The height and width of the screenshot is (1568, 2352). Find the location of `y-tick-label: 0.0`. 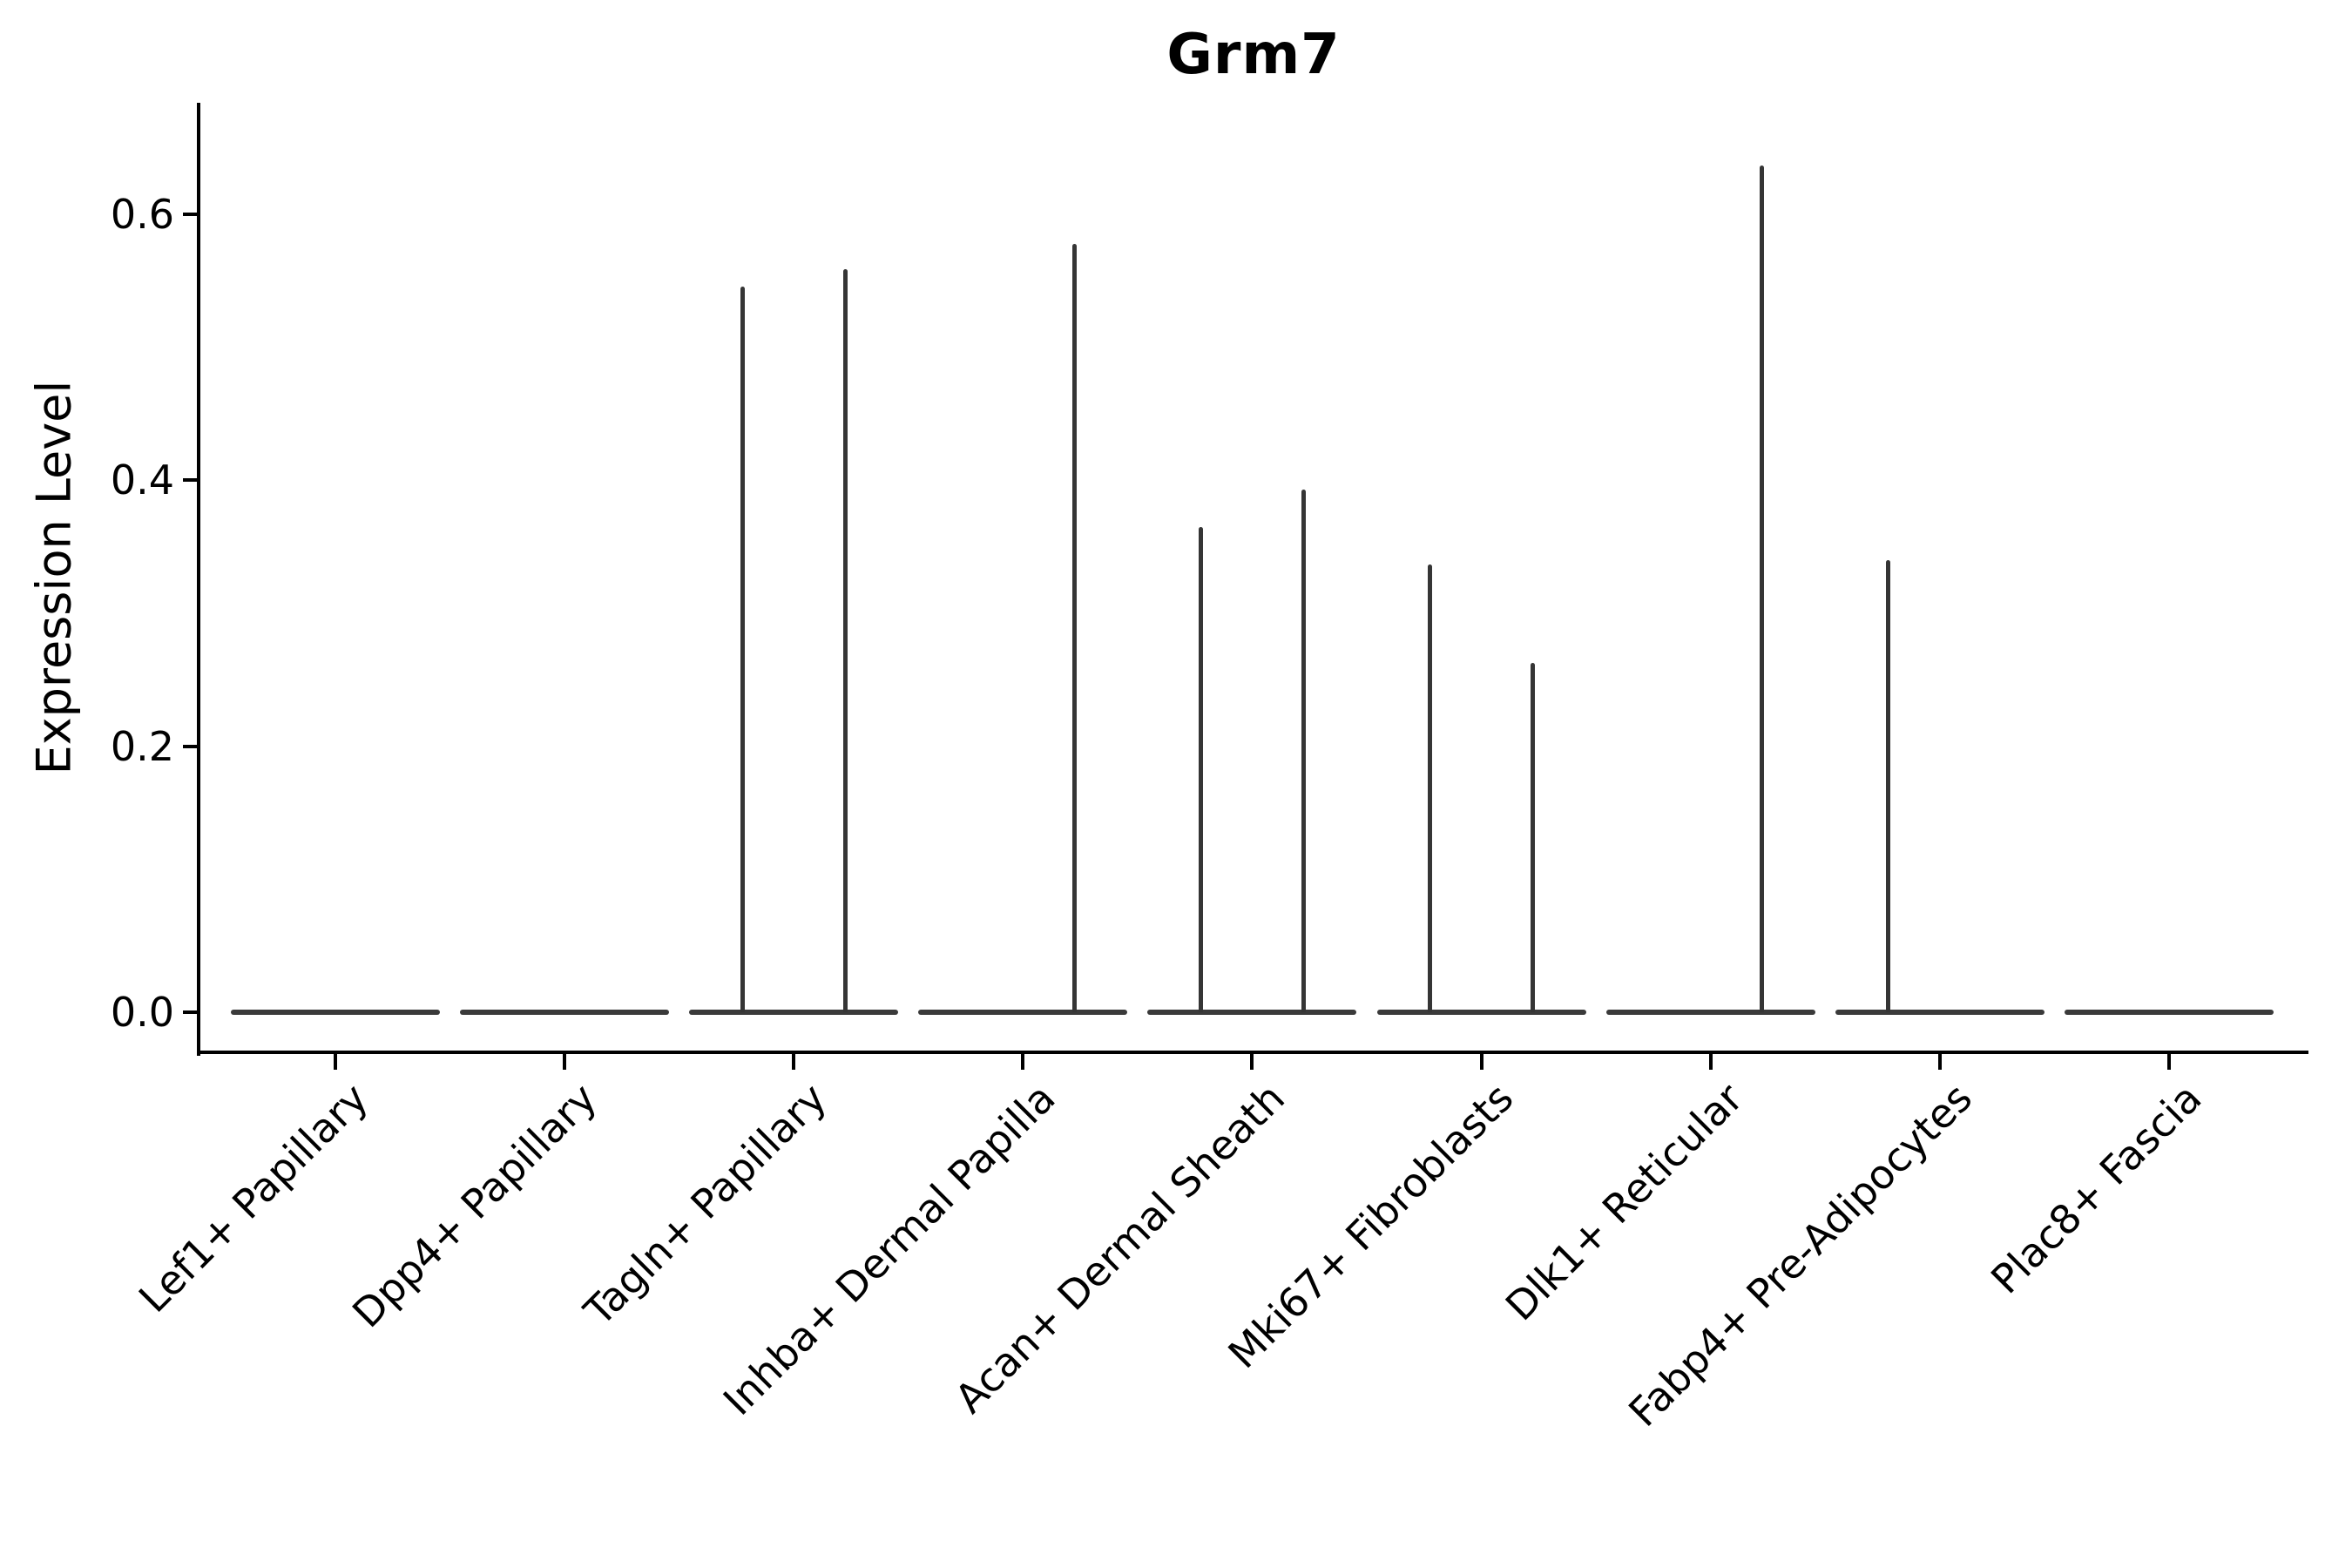

y-tick-label: 0.0 is located at coordinates (142, 1013).